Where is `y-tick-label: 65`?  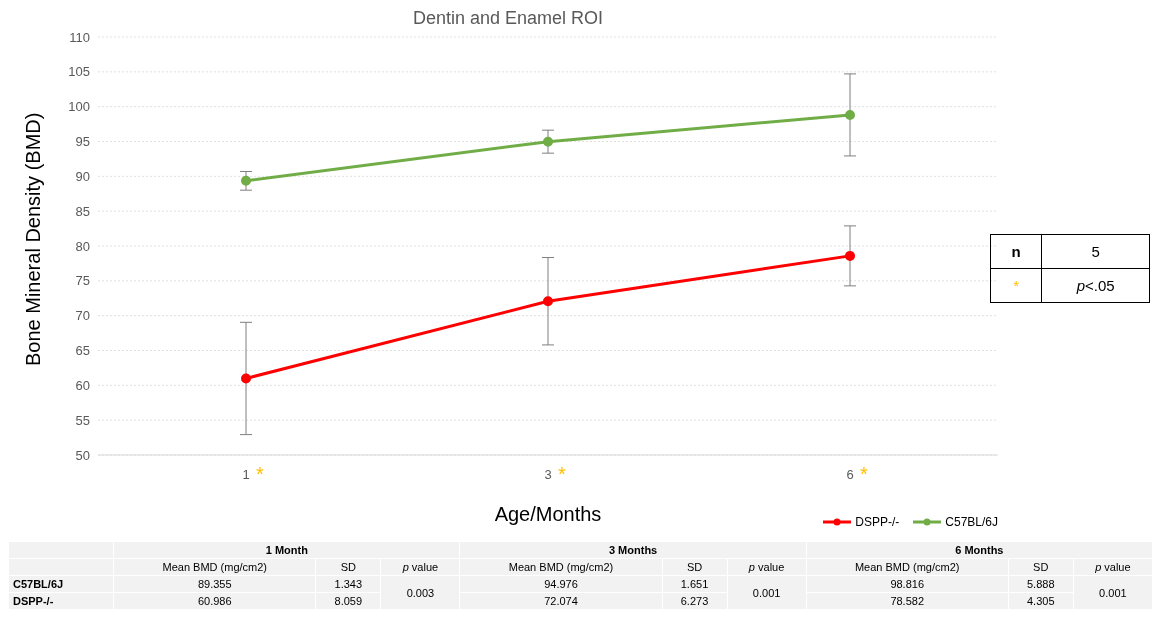
y-tick-label: 65 is located at coordinates (82, 351).